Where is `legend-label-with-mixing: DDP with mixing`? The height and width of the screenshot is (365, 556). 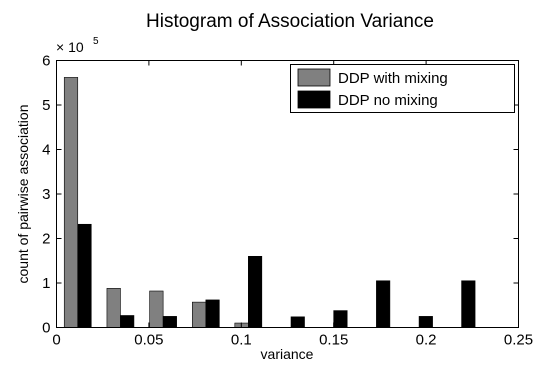 legend-label-with-mixing: DDP with mixing is located at coordinates (393, 78).